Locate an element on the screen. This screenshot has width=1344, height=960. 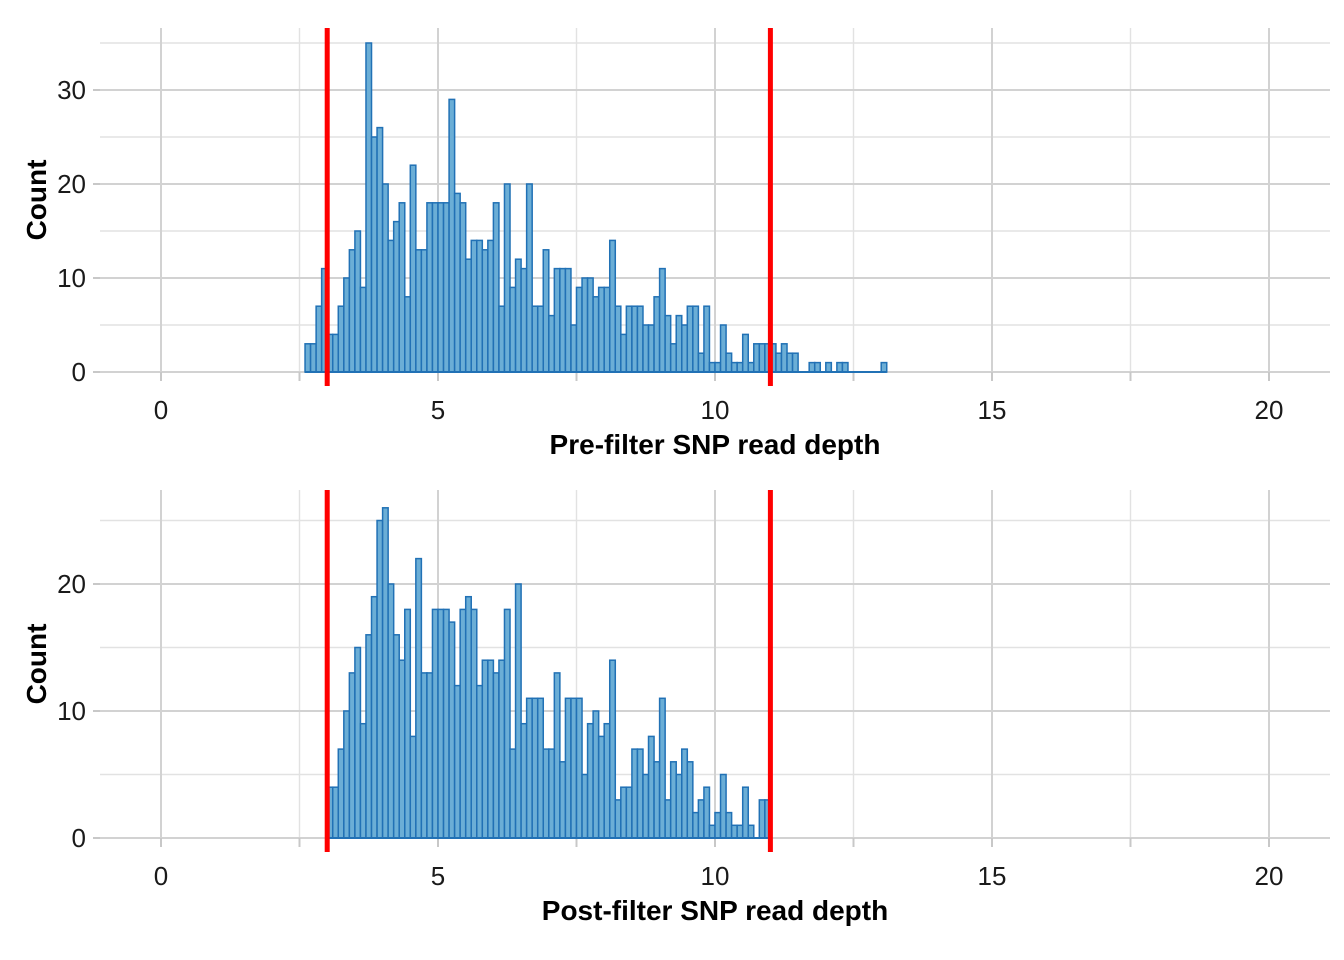
x-tick-label: 15 is located at coordinates (992, 410).